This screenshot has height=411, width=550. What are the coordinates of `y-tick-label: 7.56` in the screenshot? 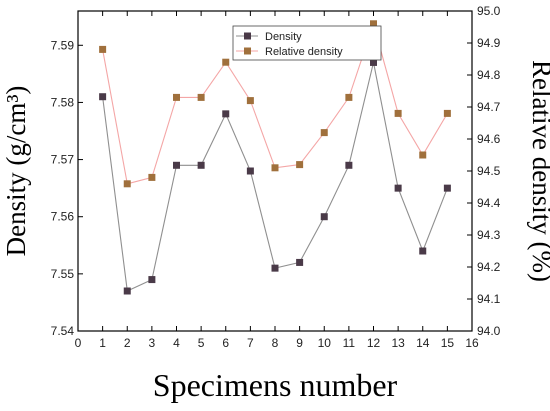 It's located at (63, 217).